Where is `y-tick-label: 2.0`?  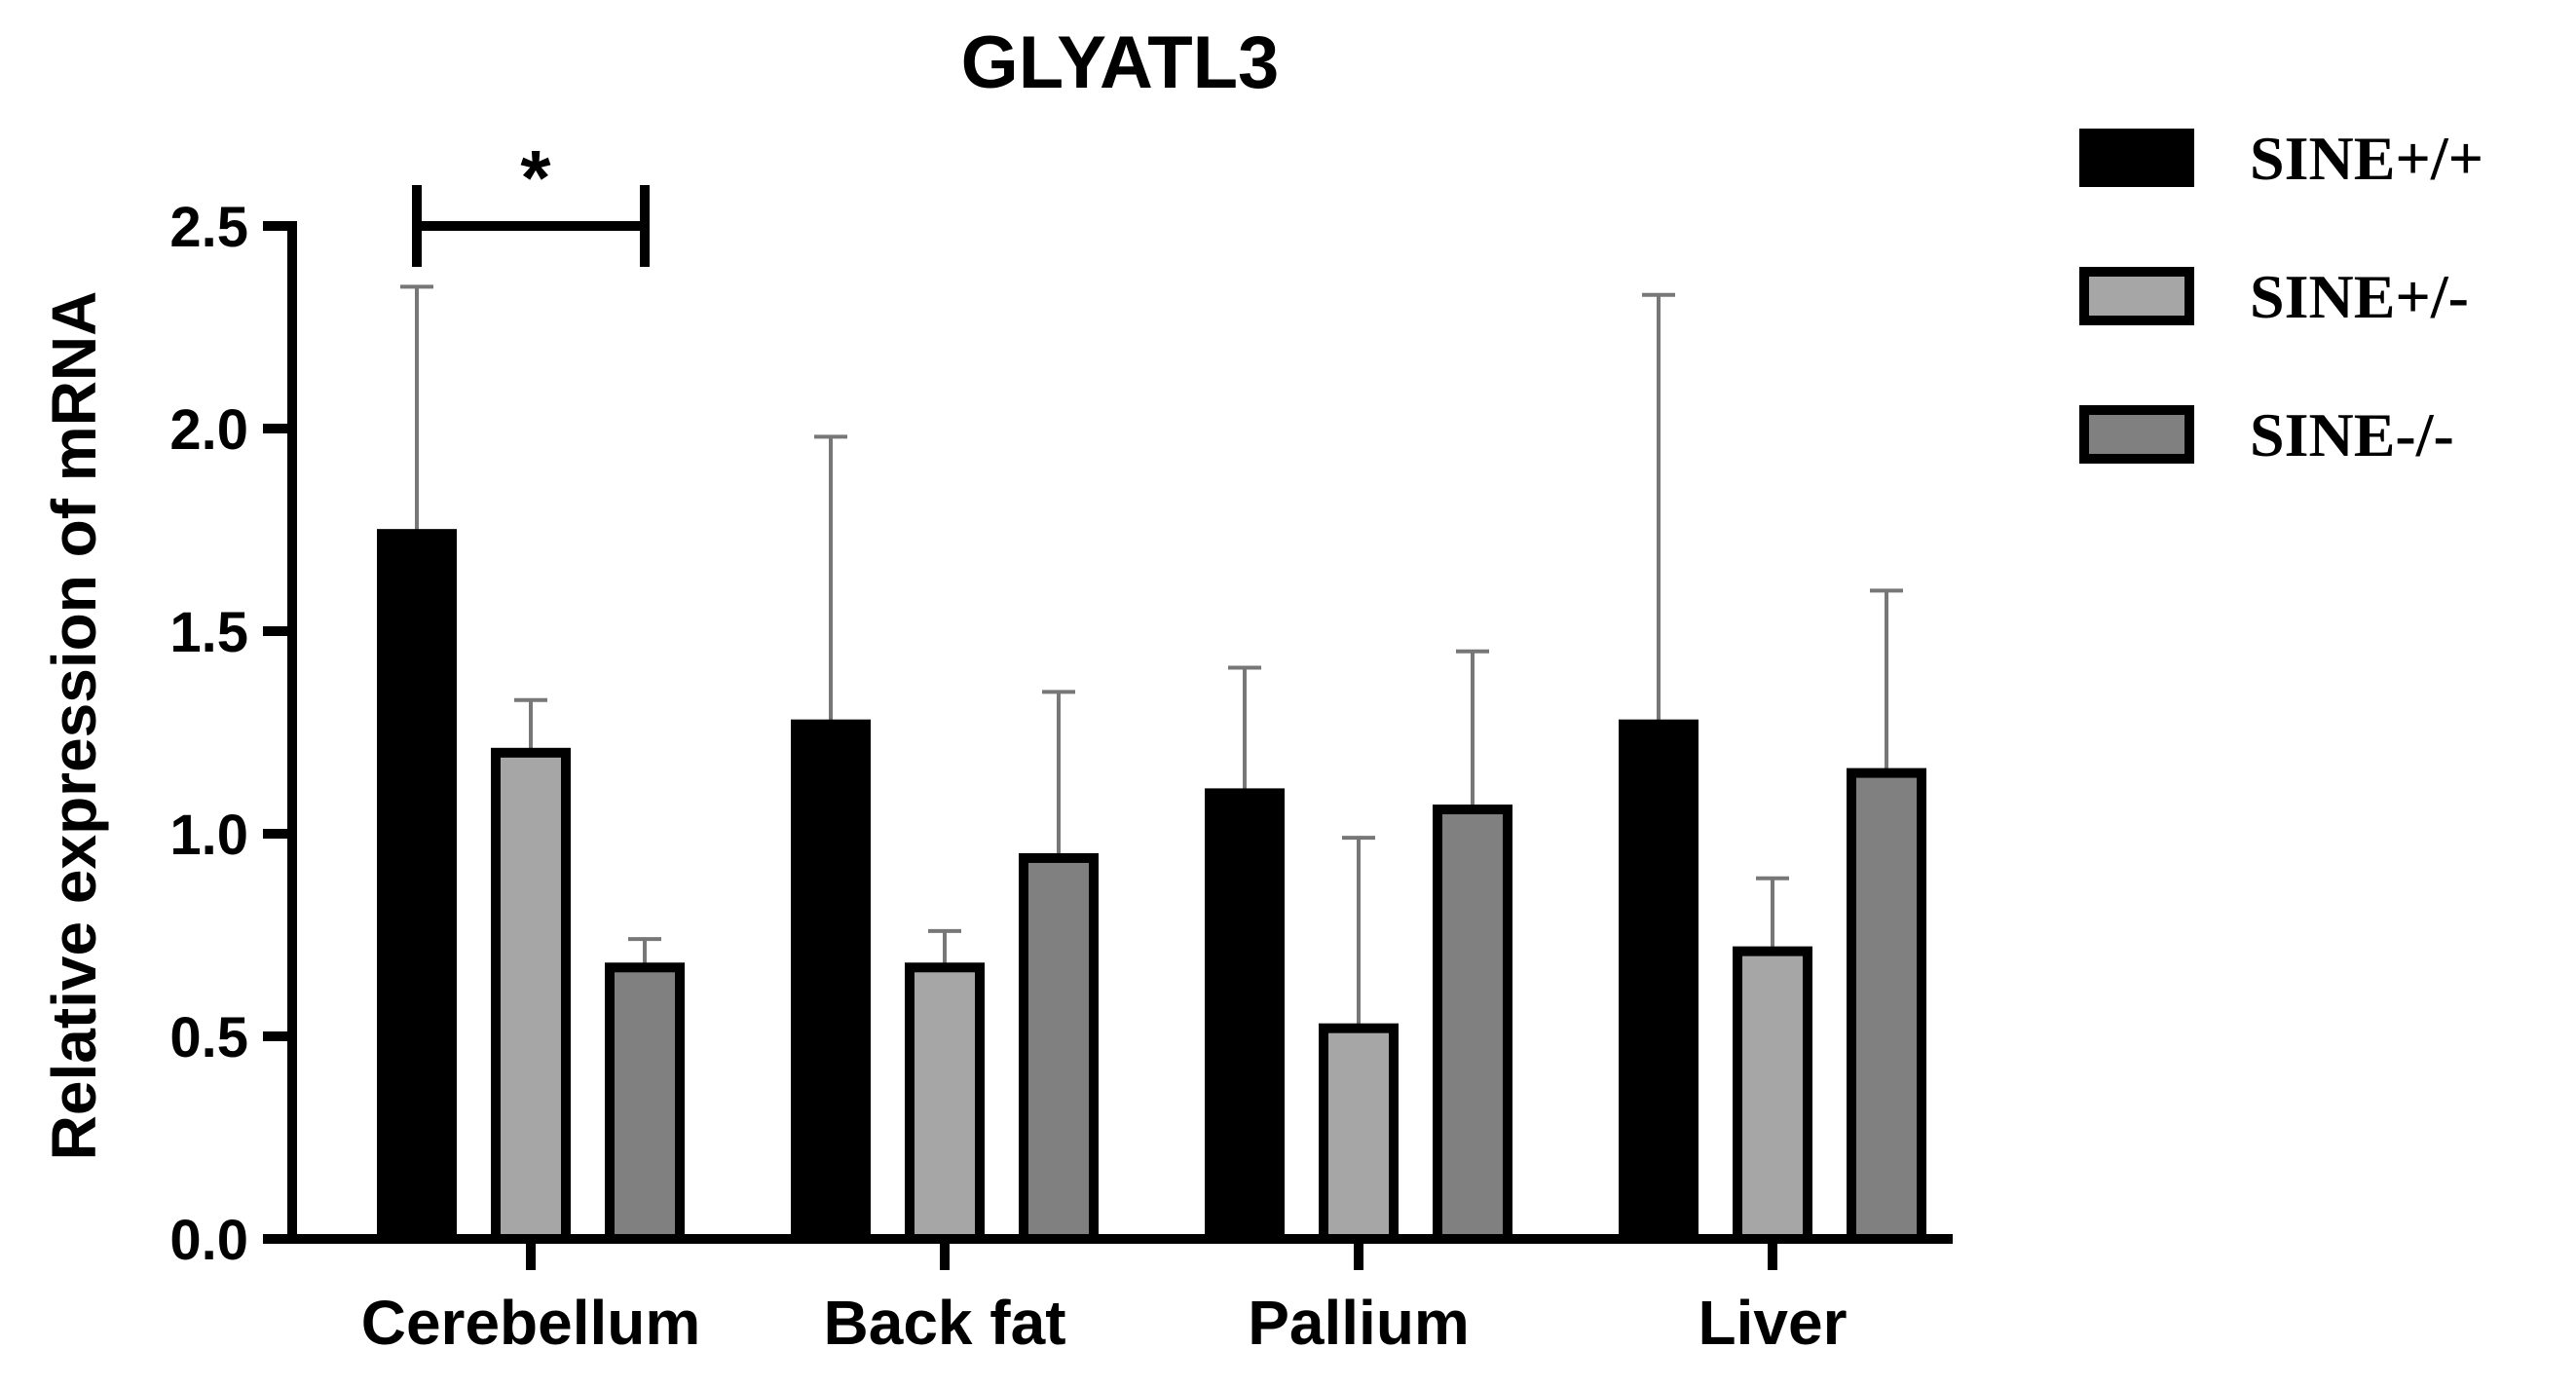
y-tick-label: 2.0 is located at coordinates (208, 430).